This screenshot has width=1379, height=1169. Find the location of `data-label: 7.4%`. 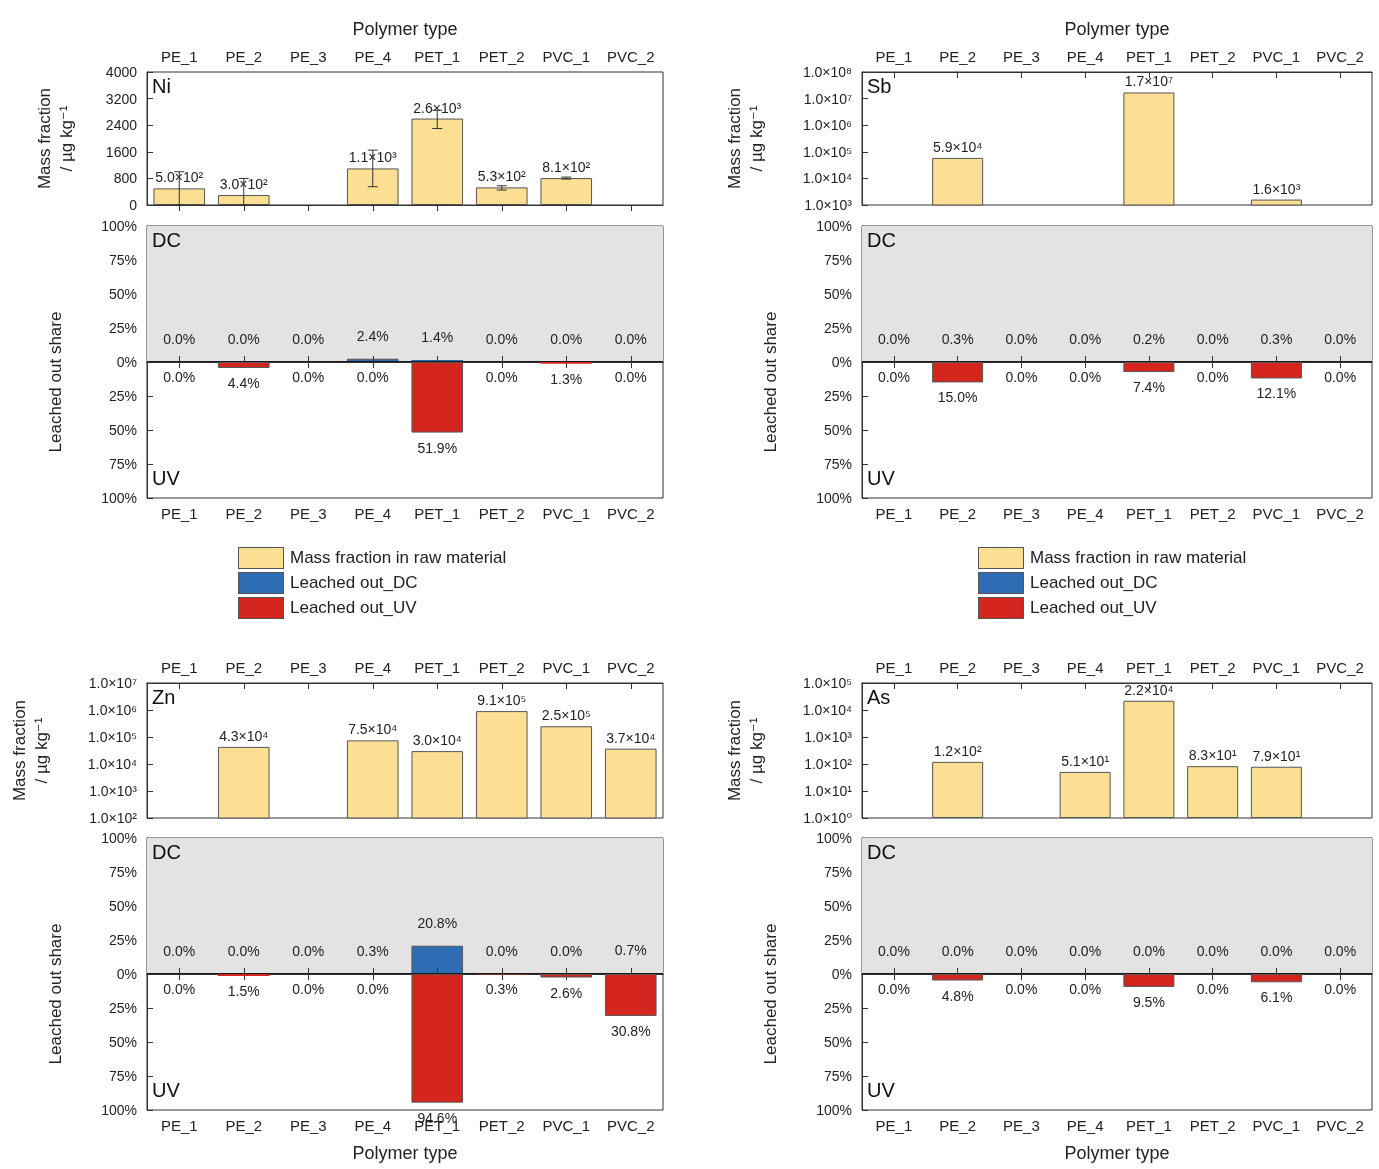

data-label: 7.4% is located at coordinates (1148, 387).